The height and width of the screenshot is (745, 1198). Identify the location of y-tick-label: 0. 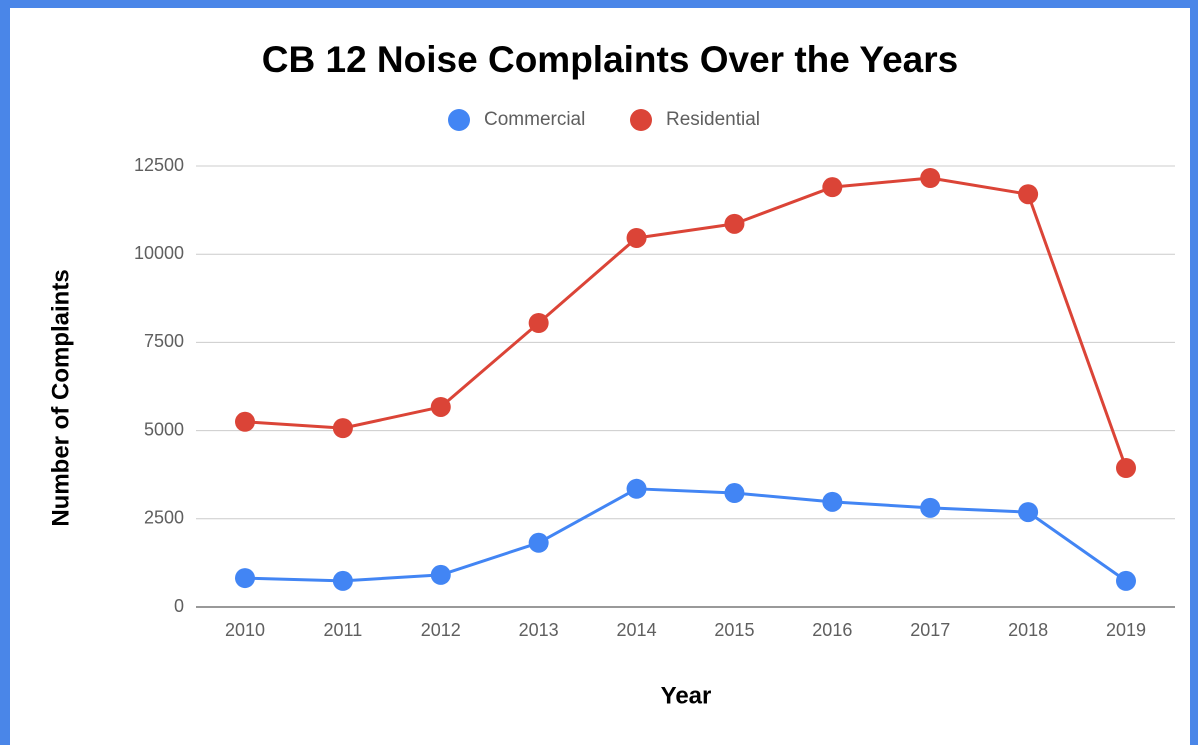
(179, 606).